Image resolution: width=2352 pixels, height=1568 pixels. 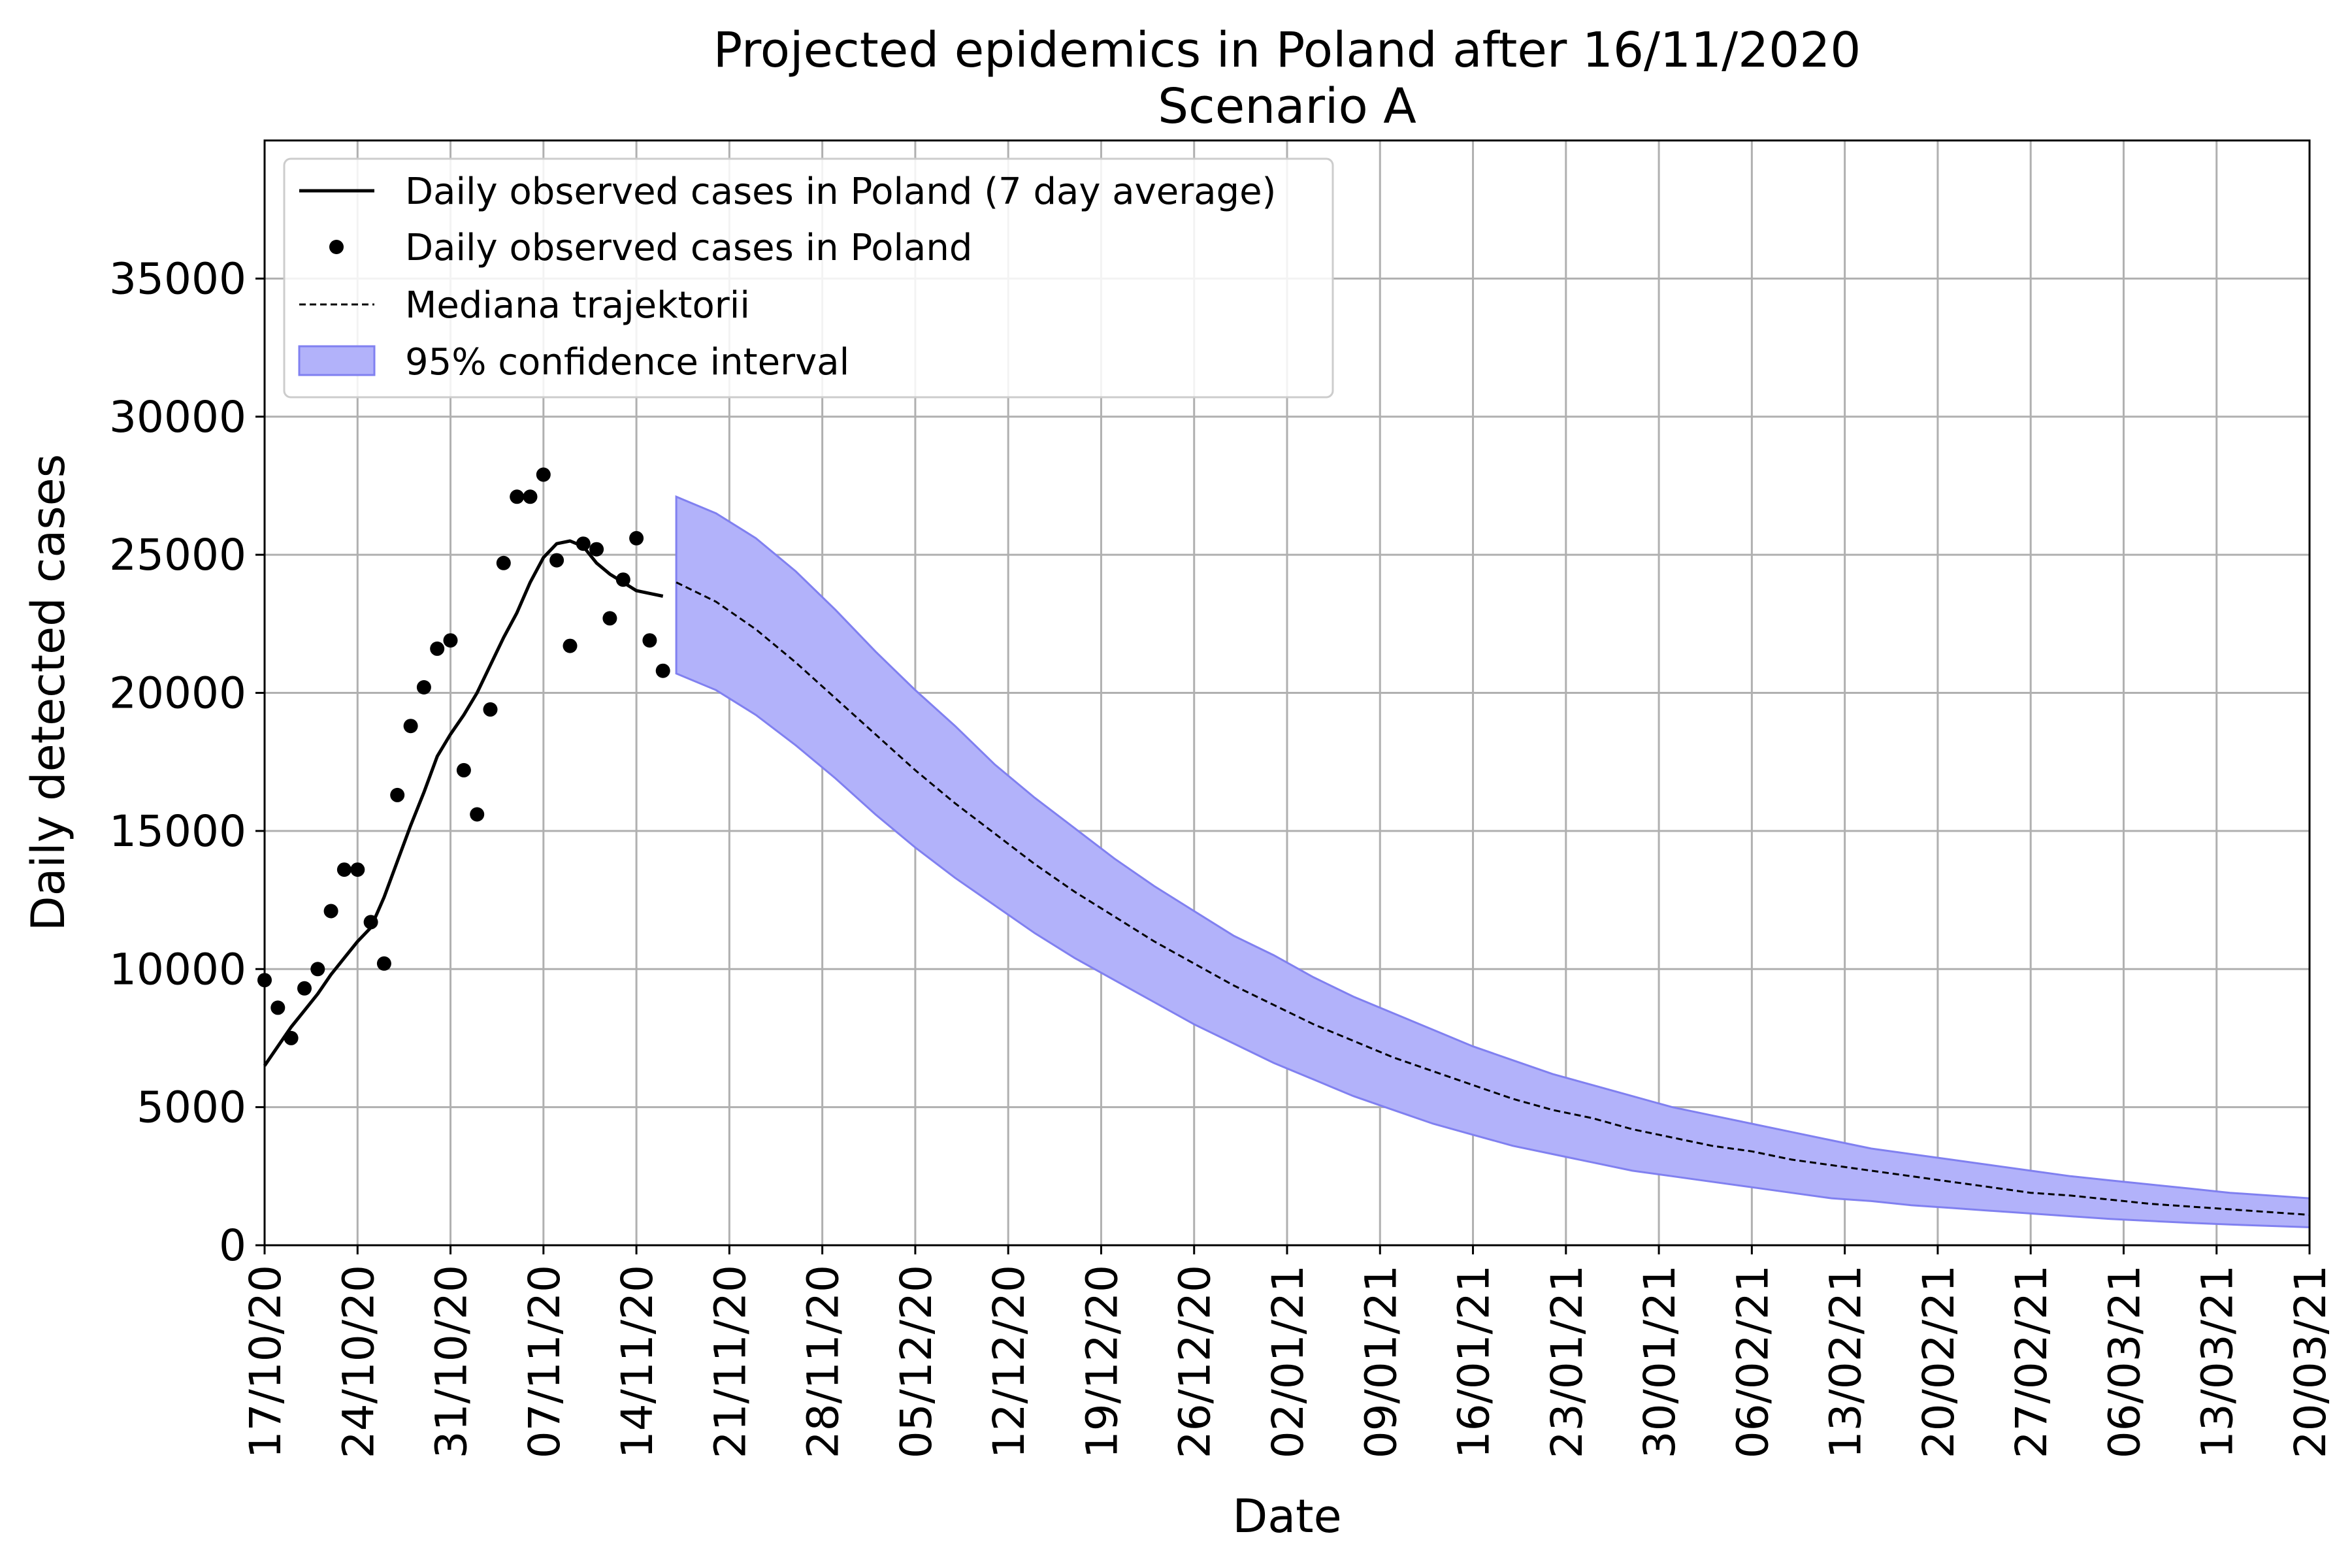 I want to click on x-tick-label: 31/10/20, so click(x=452, y=1361).